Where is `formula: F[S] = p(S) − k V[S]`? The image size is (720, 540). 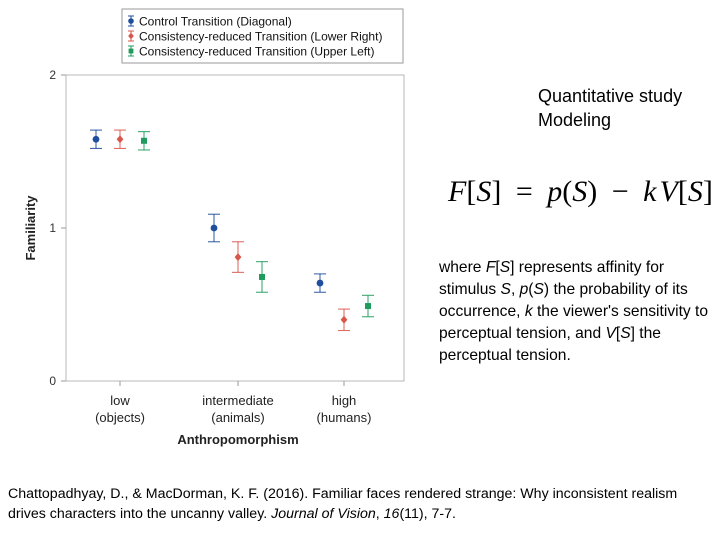
formula: F[S] = p(S) − k V[S] is located at coordinates (579, 191).